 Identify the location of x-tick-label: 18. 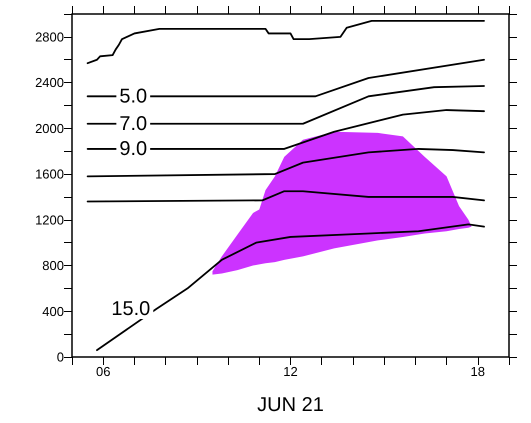
(478, 371).